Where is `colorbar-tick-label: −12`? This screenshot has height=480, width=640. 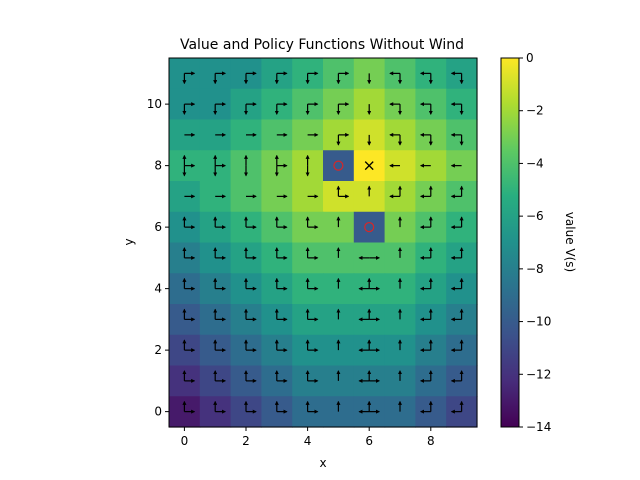 colorbar-tick-label: −12 is located at coordinates (538, 374).